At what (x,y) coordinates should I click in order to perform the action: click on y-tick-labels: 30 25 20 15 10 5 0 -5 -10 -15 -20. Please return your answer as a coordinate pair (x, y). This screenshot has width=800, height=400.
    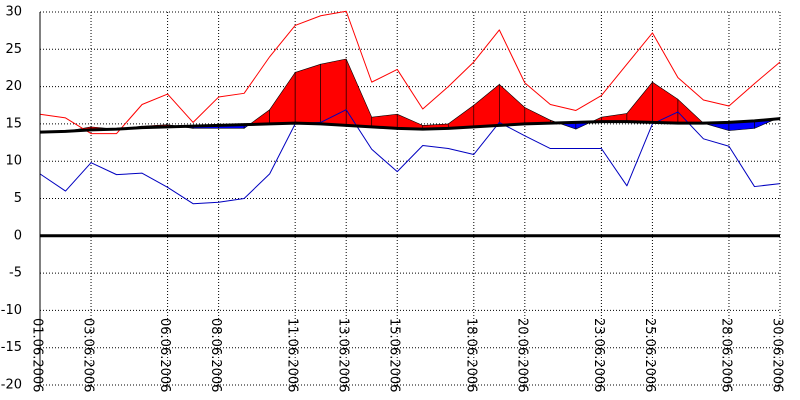
    Looking at the image, I should click on (11, 199).